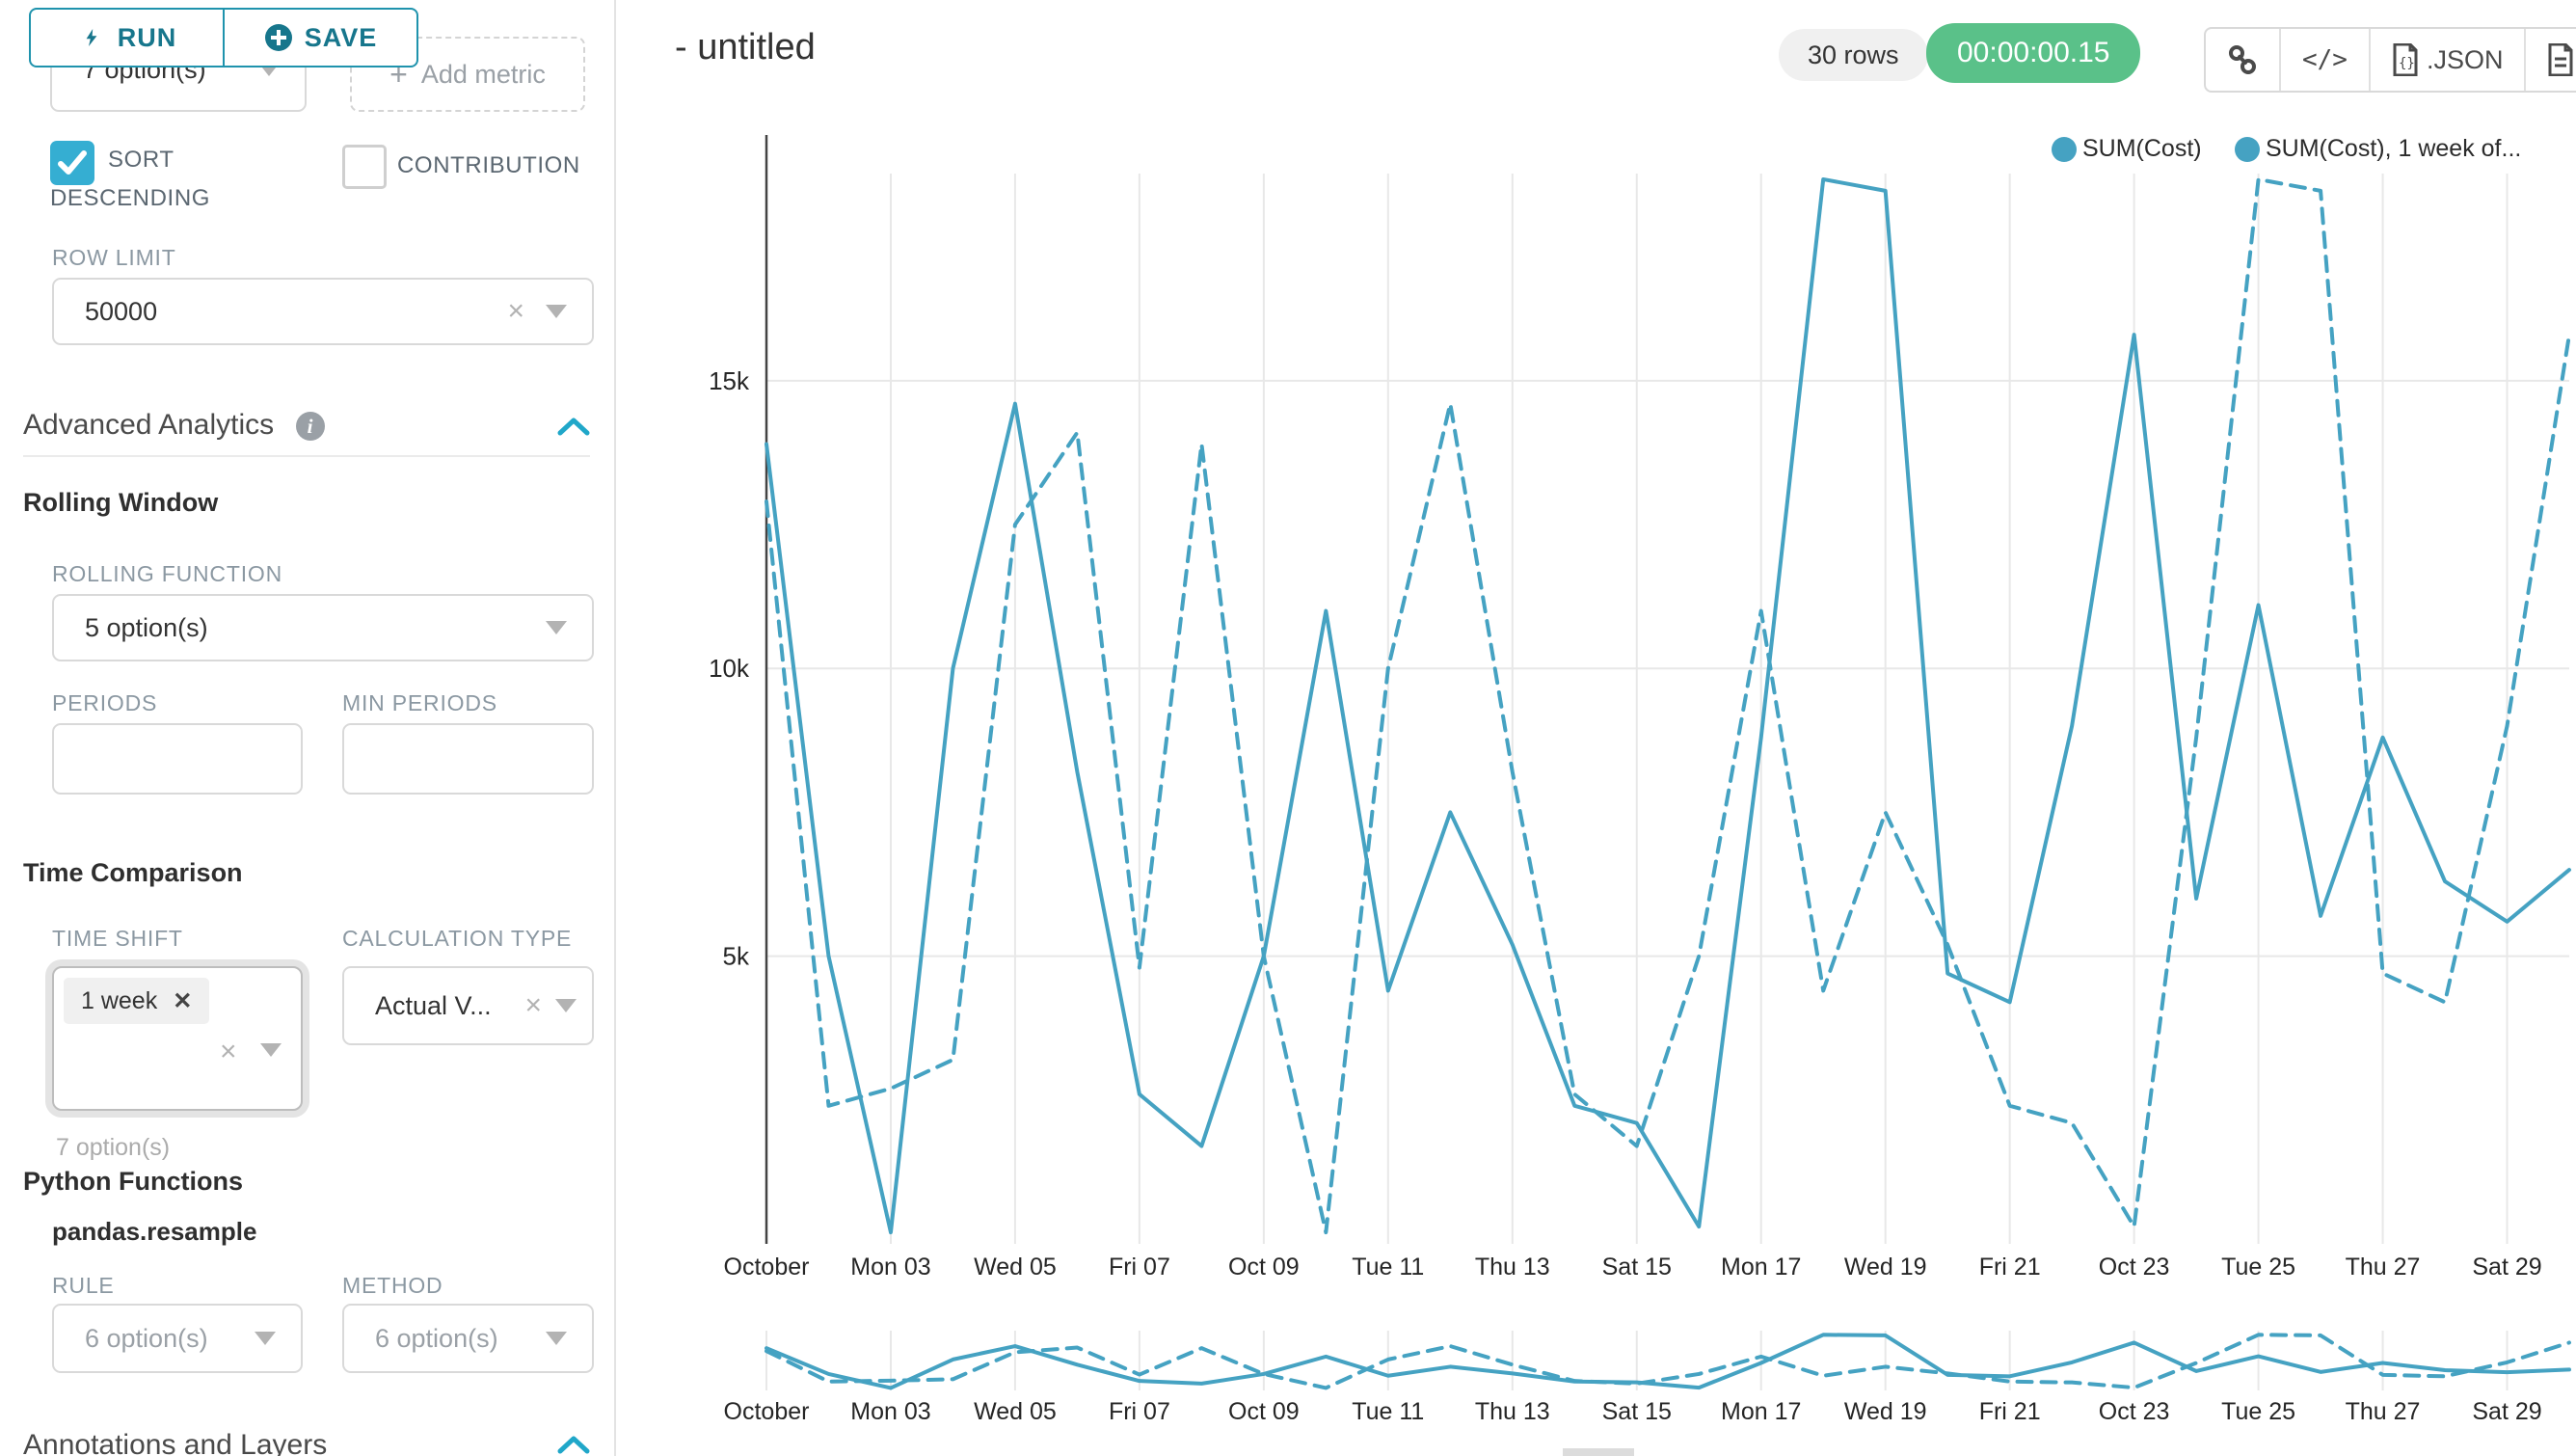 This screenshot has height=1456, width=2576. Describe the element at coordinates (1140, 1411) in the screenshot. I see `mini-x-tick-label: Fri 07` at that location.